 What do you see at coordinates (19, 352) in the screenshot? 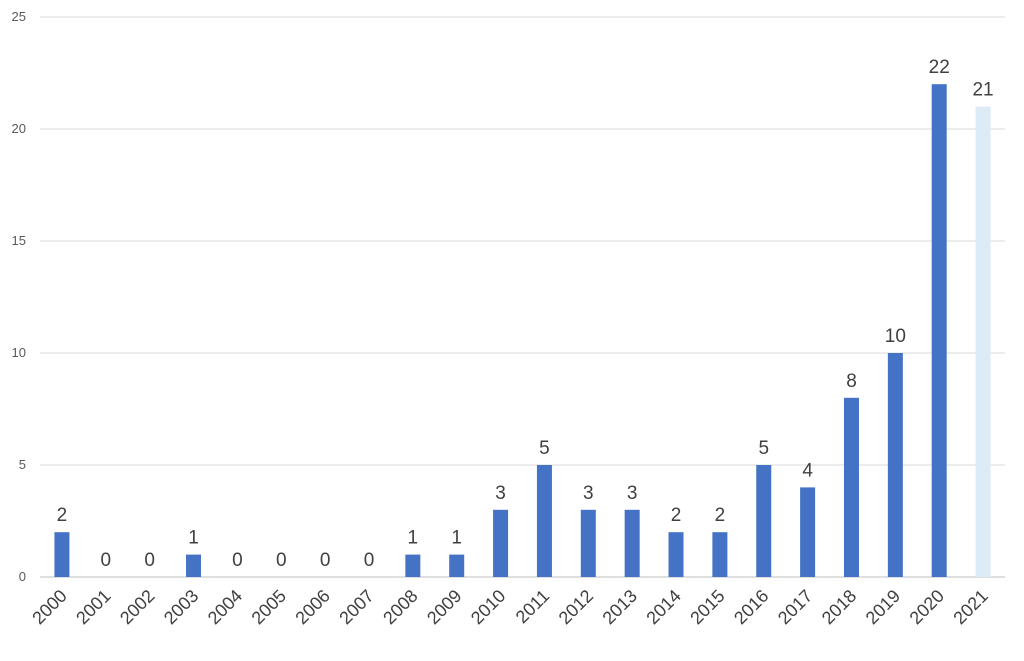
I see `y-tick-label: 10` at bounding box center [19, 352].